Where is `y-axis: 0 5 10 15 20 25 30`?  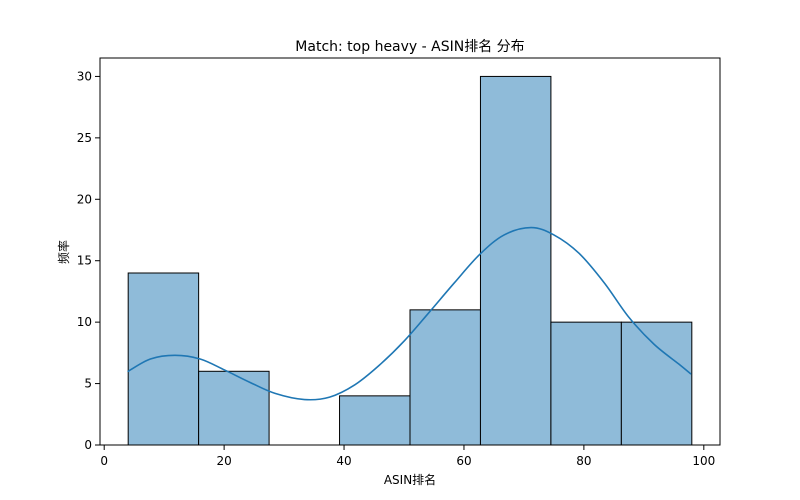
y-axis: 0 5 10 15 20 25 30 is located at coordinates (88, 260).